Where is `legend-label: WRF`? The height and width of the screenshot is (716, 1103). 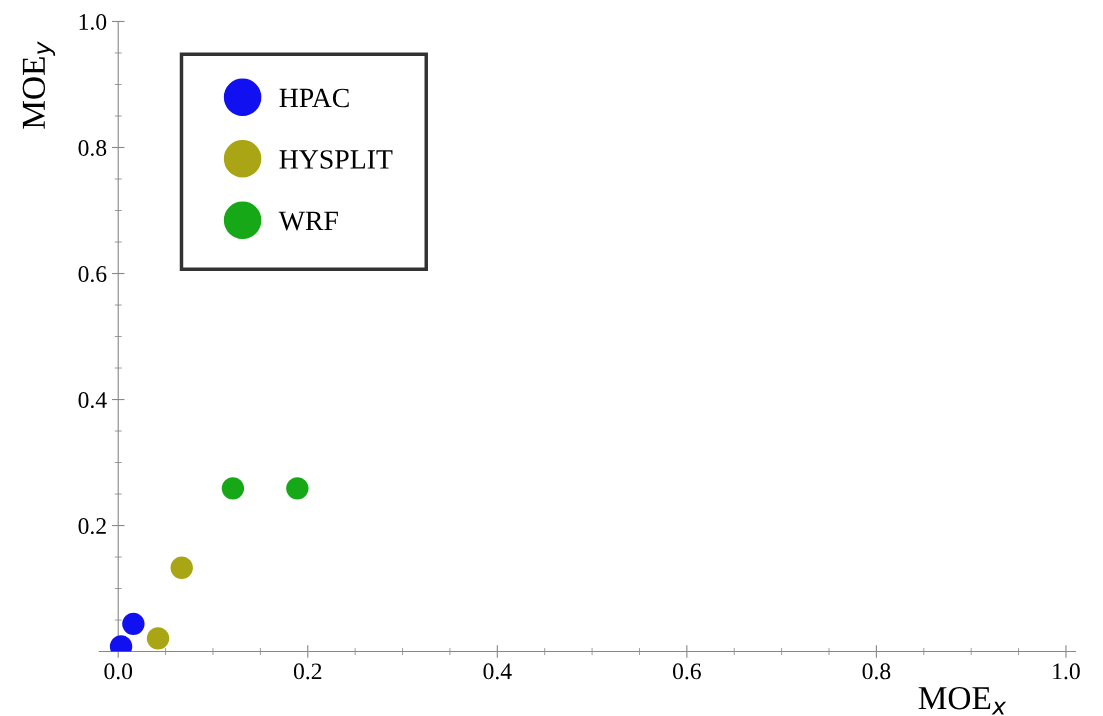
legend-label: WRF is located at coordinates (308, 221).